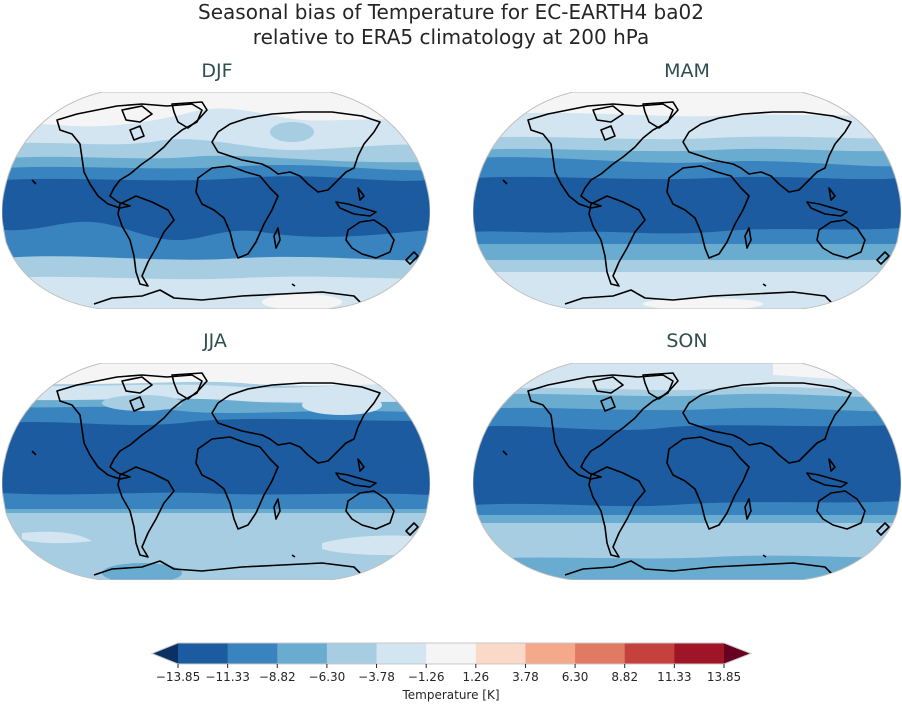 The image size is (902, 707). Describe the element at coordinates (687, 200) in the screenshot. I see `map-mam` at that location.